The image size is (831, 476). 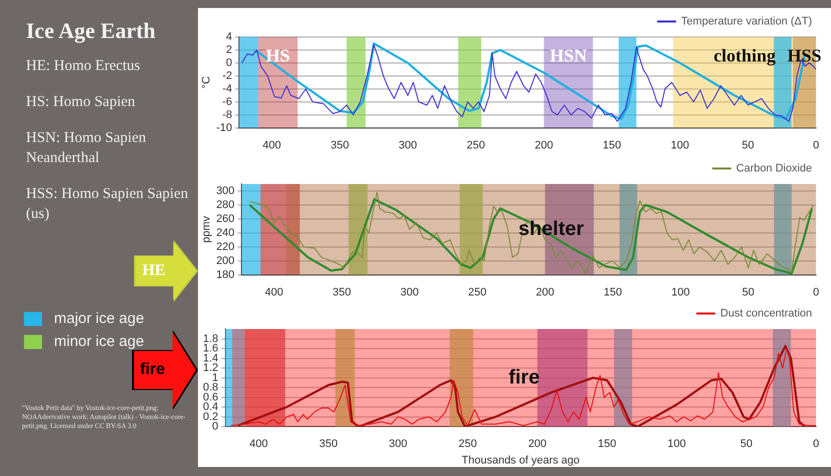 What do you see at coordinates (225, 232) in the screenshot?
I see `y-tick-label: 240` at bounding box center [225, 232].